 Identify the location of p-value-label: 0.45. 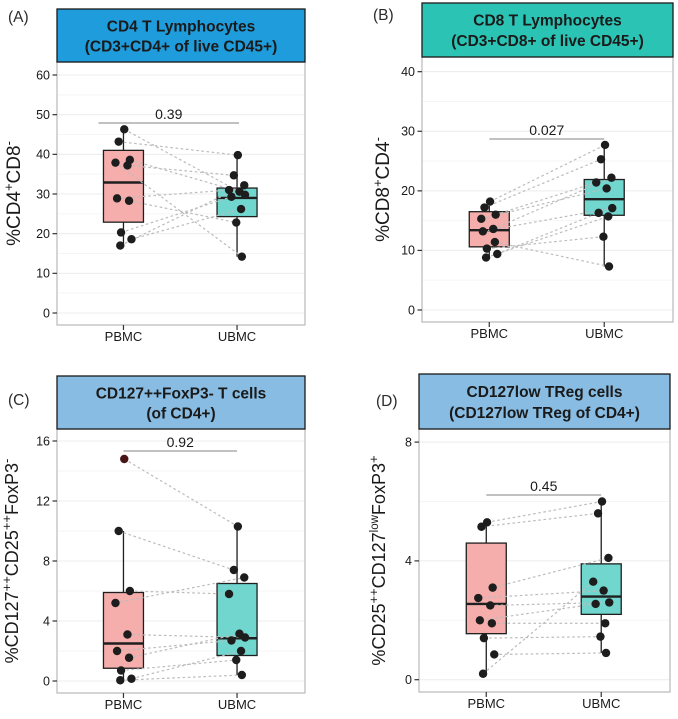
(543, 486).